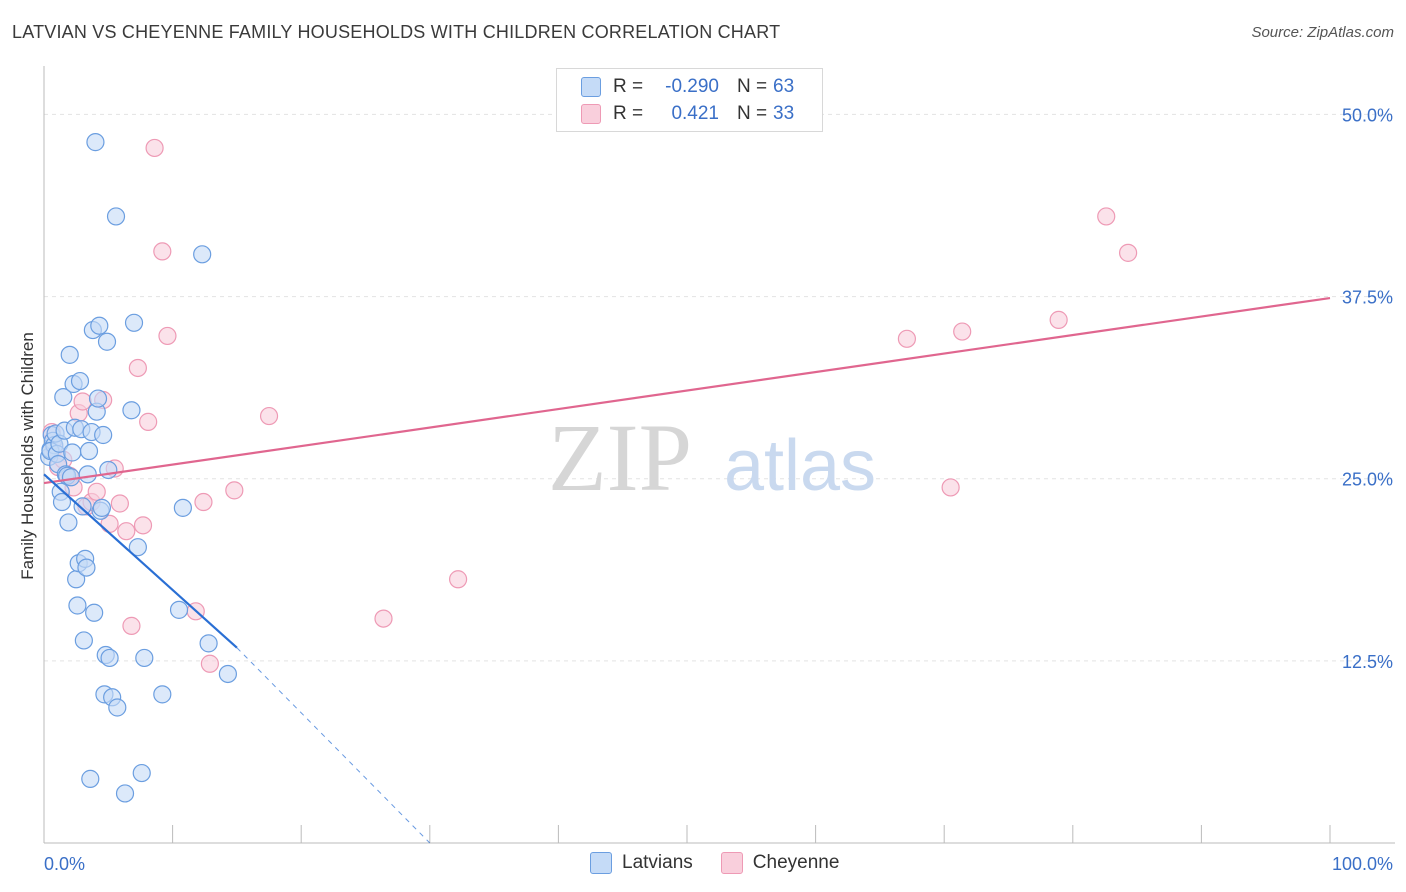  I want to click on latvians-swatch, so click(591, 87).